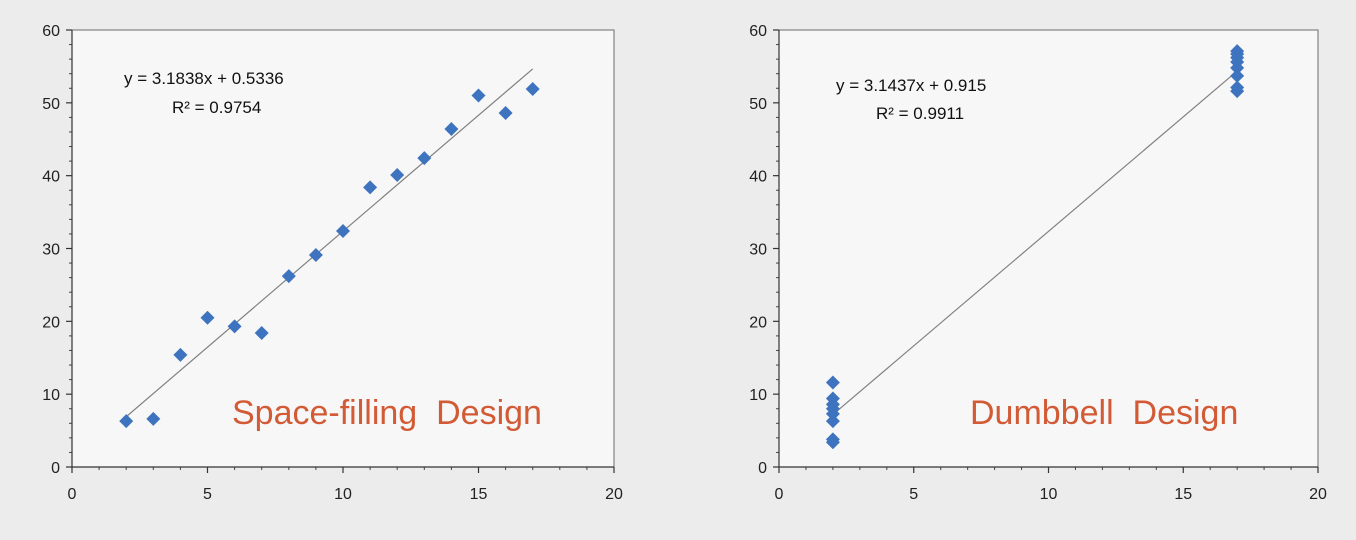  Describe the element at coordinates (911, 85) in the screenshot. I see `trendline-equation: y = 3.1437x + 0.915` at that location.